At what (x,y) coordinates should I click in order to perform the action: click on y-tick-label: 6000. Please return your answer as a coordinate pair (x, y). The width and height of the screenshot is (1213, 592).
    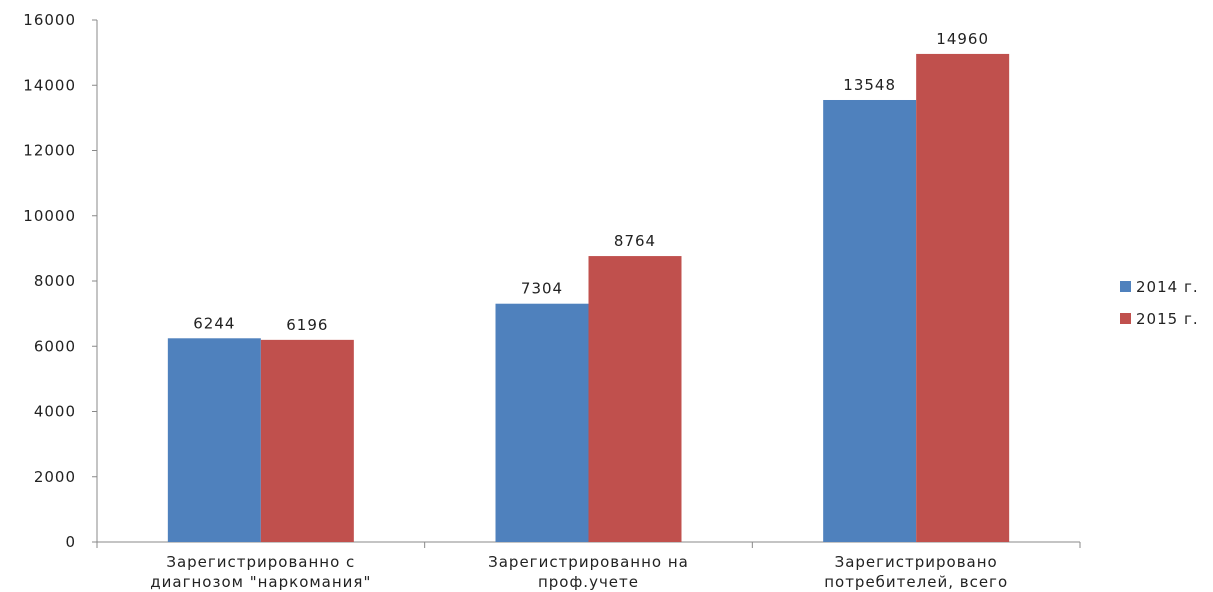
    Looking at the image, I should click on (55, 346).